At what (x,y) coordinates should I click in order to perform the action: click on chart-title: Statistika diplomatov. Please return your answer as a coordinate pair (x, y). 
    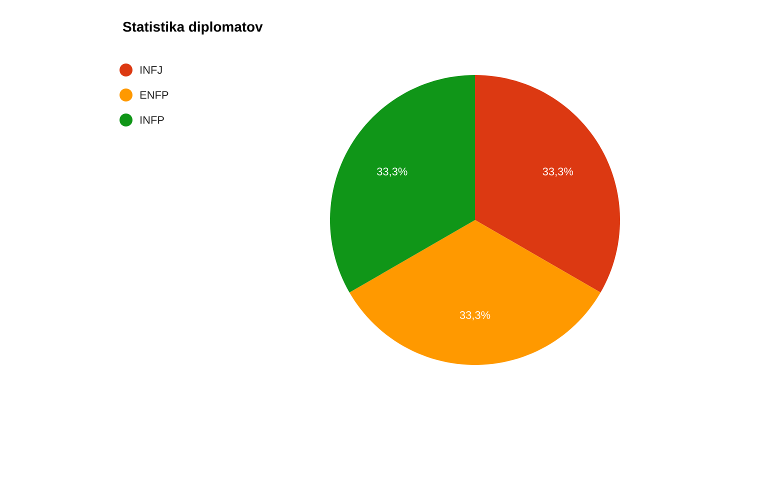
    Looking at the image, I should click on (192, 27).